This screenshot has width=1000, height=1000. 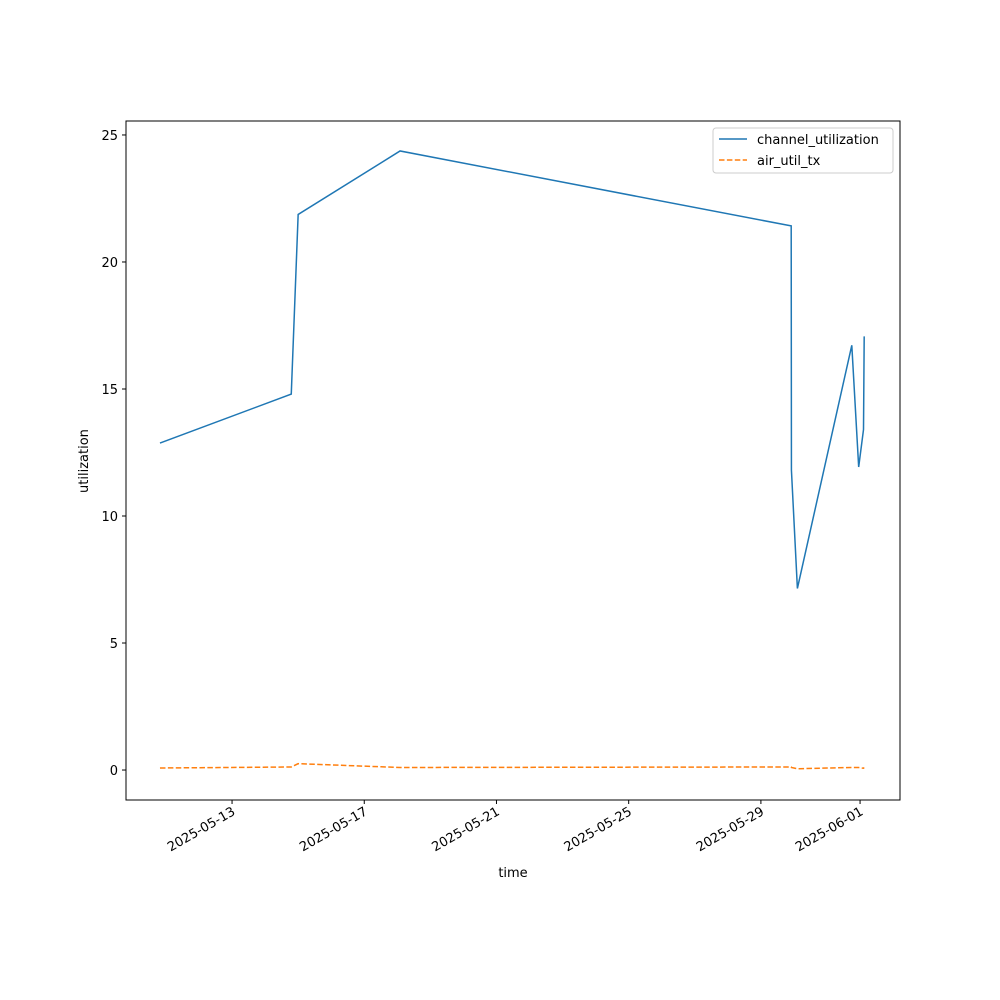 I want to click on legend-box, so click(x=803, y=150).